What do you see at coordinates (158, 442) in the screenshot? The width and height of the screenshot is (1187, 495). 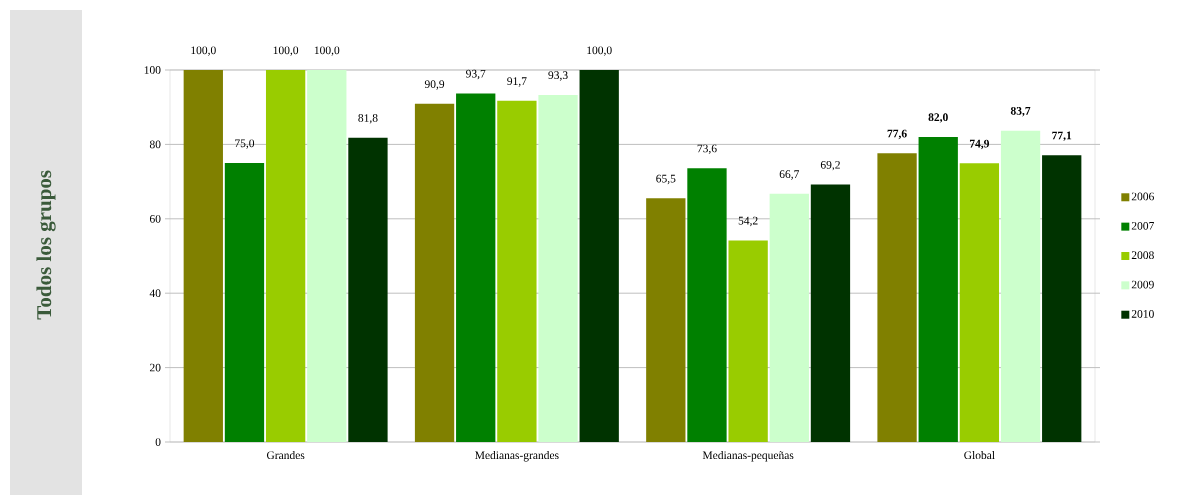 I see `y-tick-label: 0` at bounding box center [158, 442].